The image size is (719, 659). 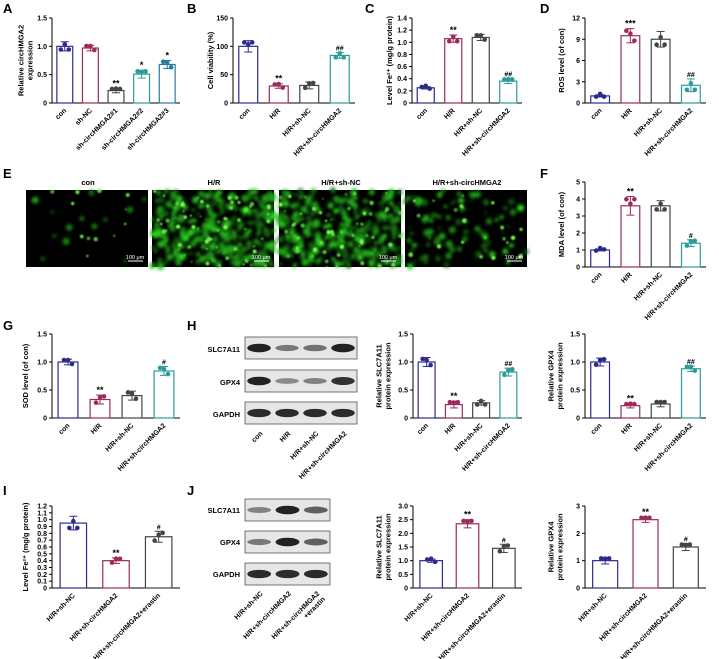 What do you see at coordinates (454, 30) in the screenshot?
I see `chart-c-significance-label: **` at bounding box center [454, 30].